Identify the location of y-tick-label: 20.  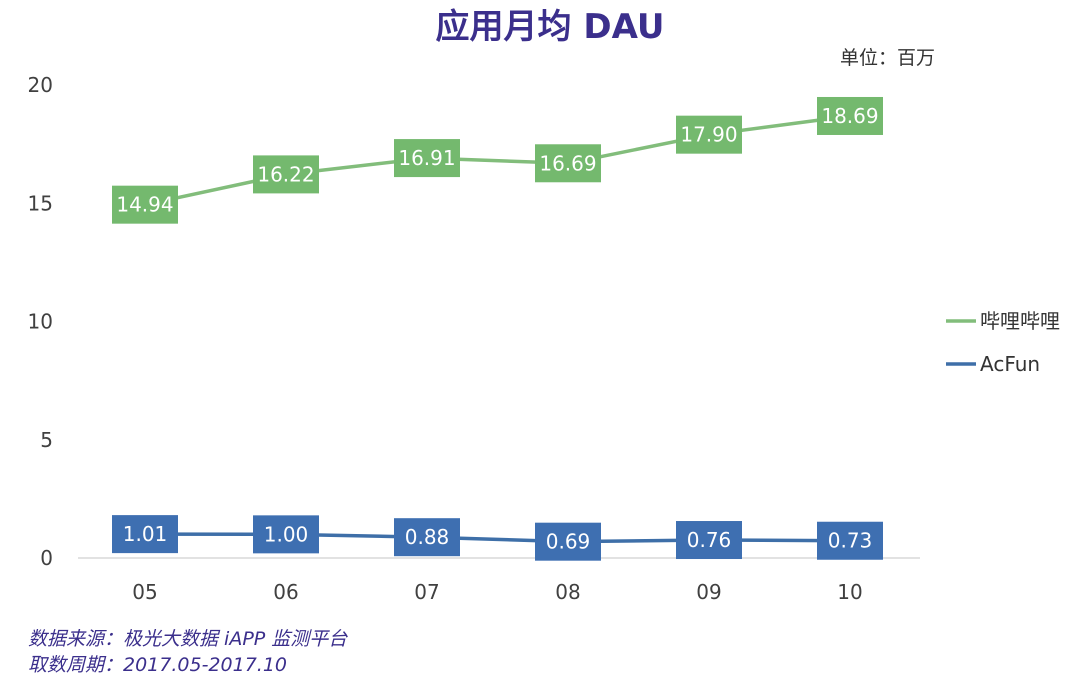
(40, 85).